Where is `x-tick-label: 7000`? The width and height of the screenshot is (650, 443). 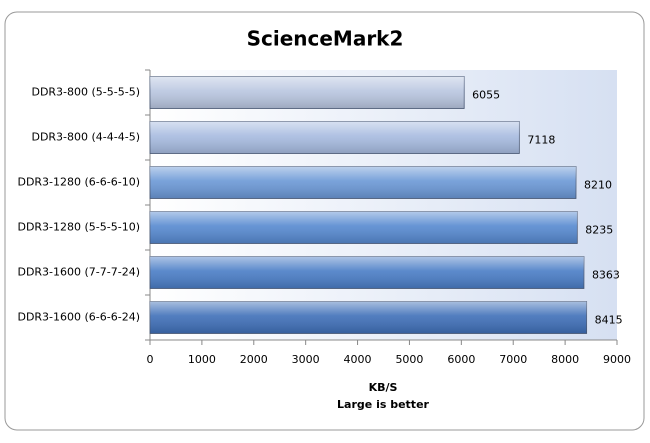
x-tick-label: 7000 is located at coordinates (513, 359).